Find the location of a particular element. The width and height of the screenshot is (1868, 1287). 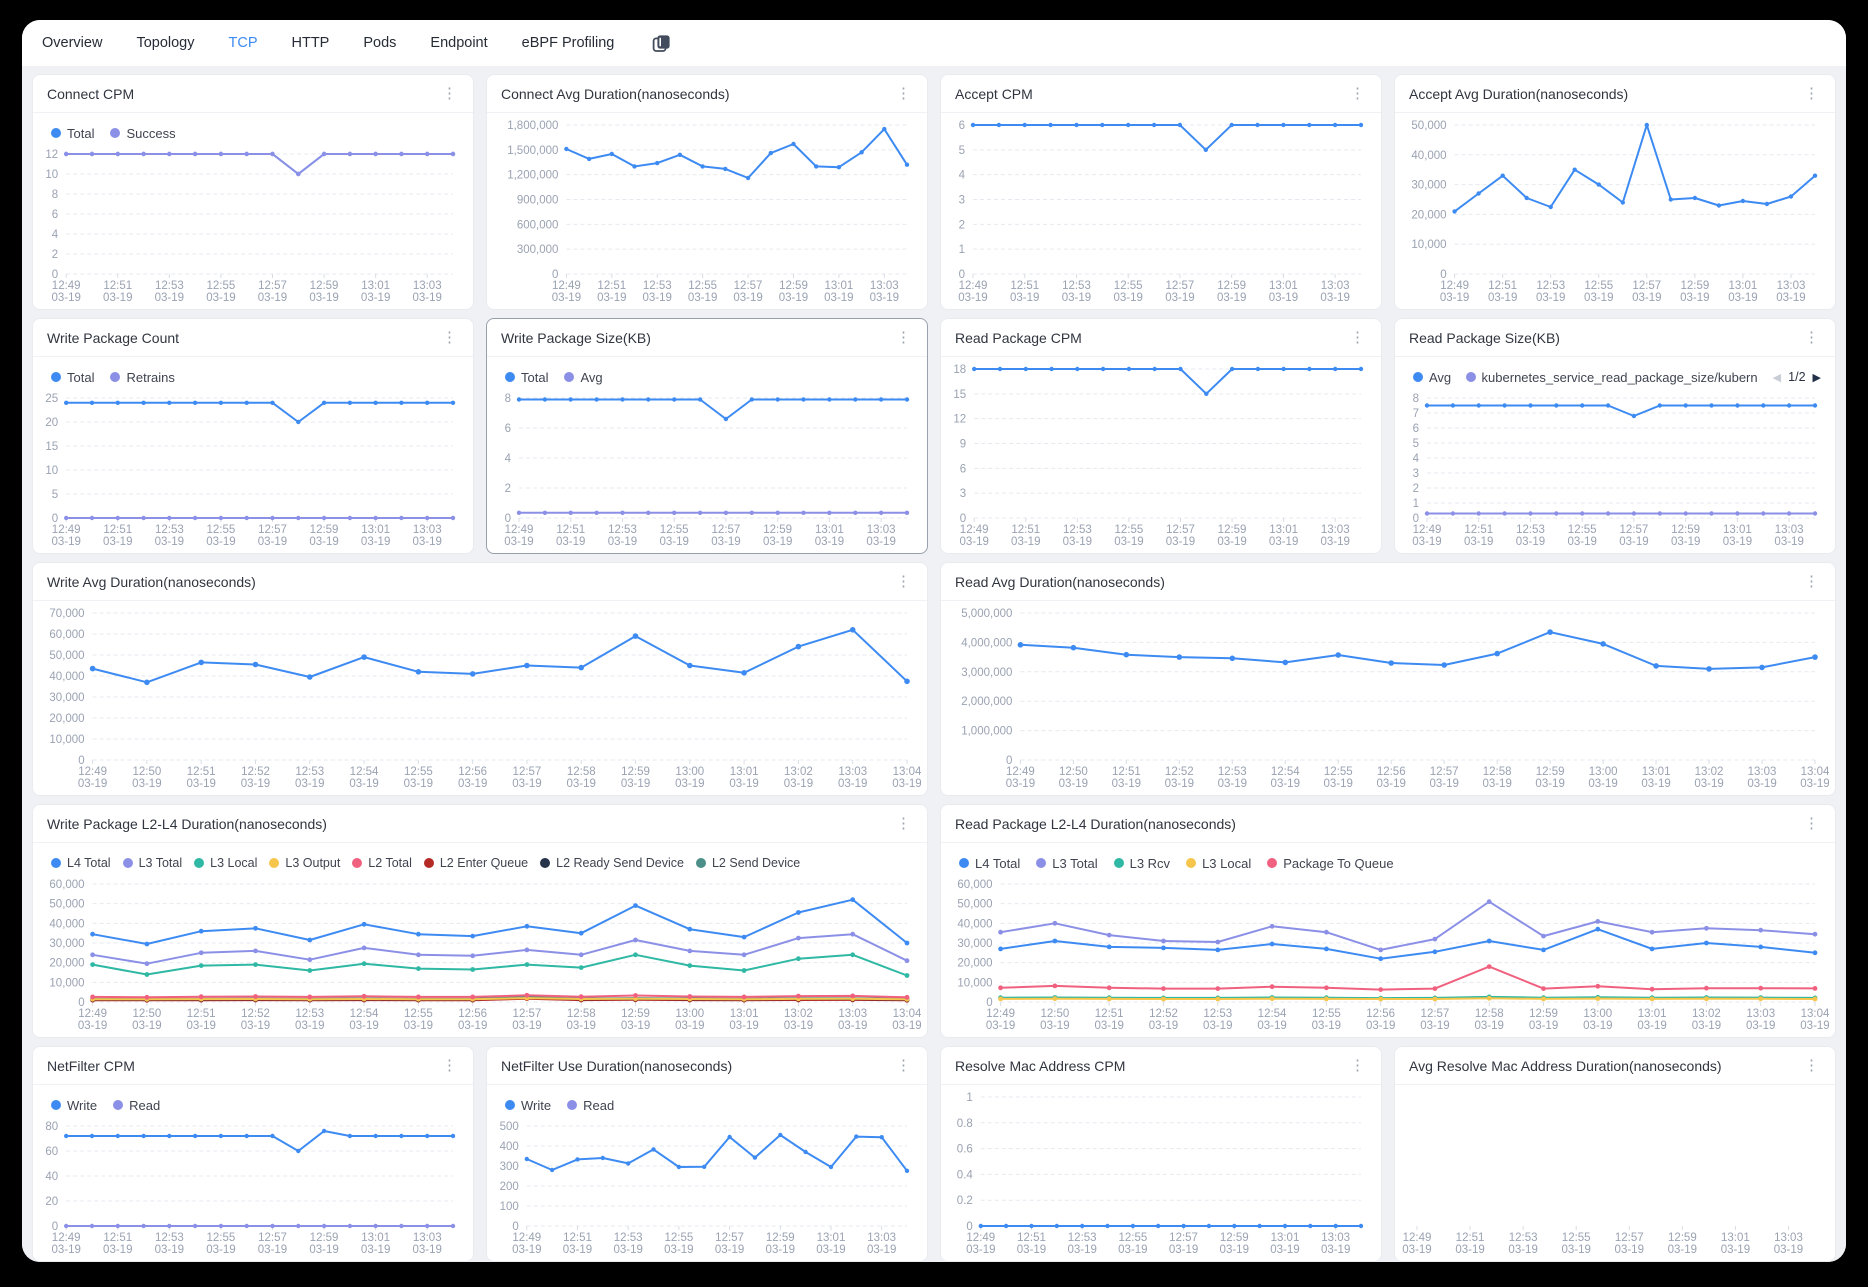

svg-text: 100 is located at coordinates (509, 1207).